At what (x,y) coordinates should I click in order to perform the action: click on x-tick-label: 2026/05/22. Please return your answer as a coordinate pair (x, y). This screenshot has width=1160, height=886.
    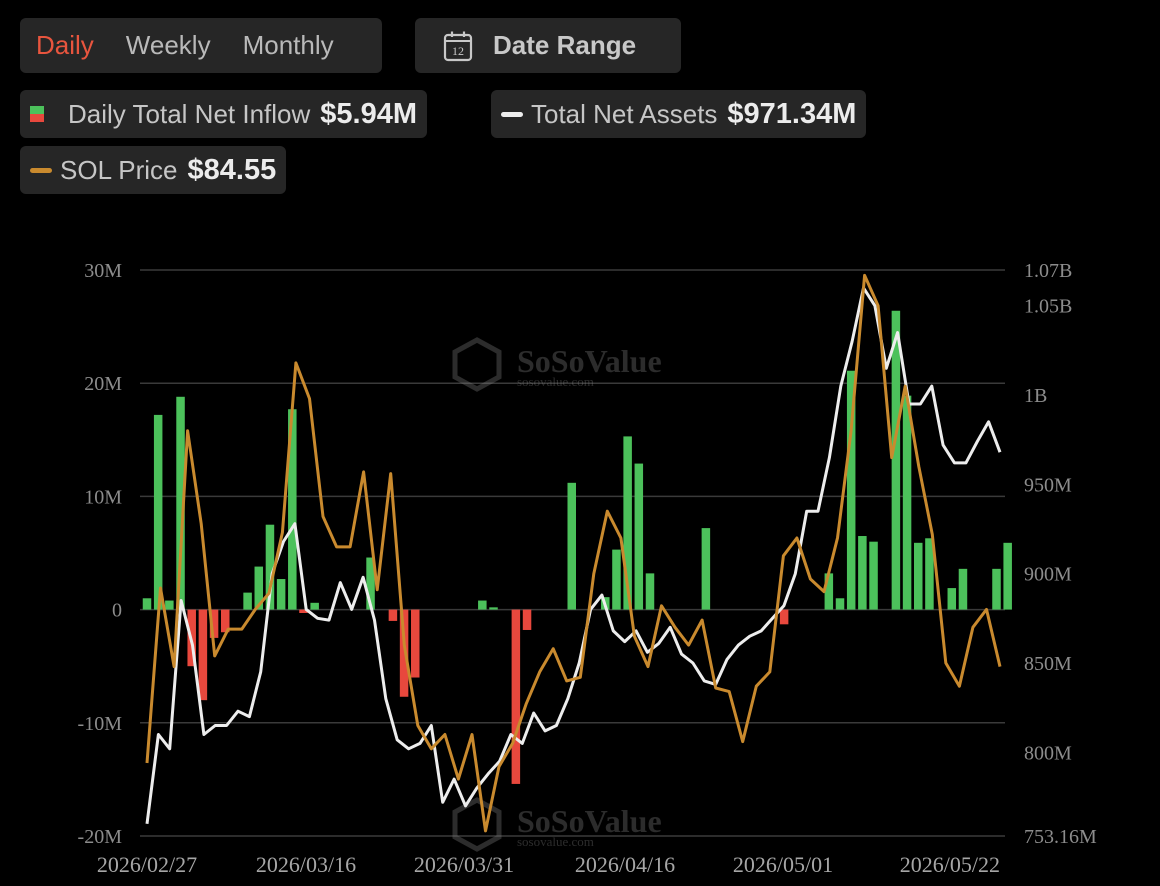
    Looking at the image, I should click on (950, 864).